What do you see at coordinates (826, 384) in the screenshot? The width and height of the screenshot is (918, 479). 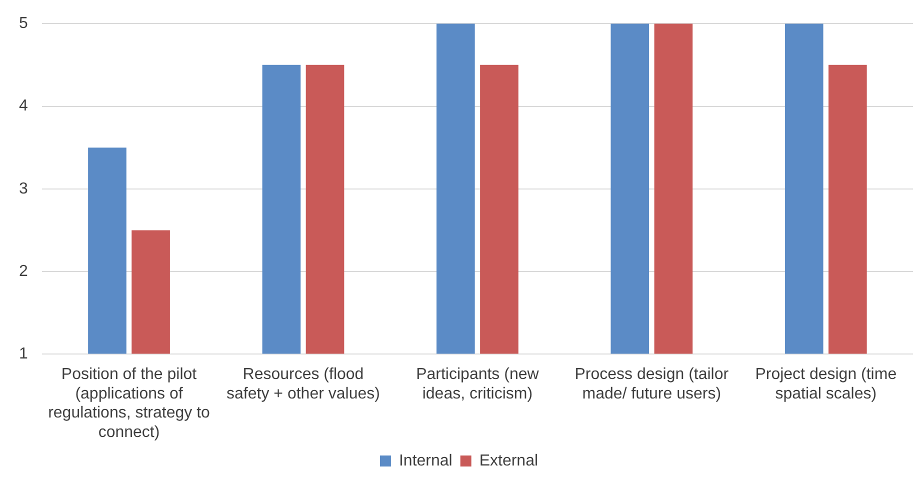 I see `x-tick-label: Project design (time spatial scales)` at bounding box center [826, 384].